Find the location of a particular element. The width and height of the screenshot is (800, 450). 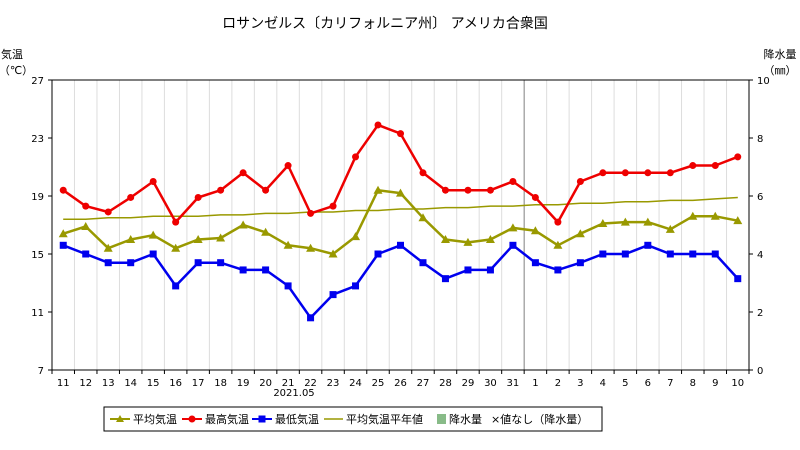

x-tick-label: 20 is located at coordinates (265, 383).